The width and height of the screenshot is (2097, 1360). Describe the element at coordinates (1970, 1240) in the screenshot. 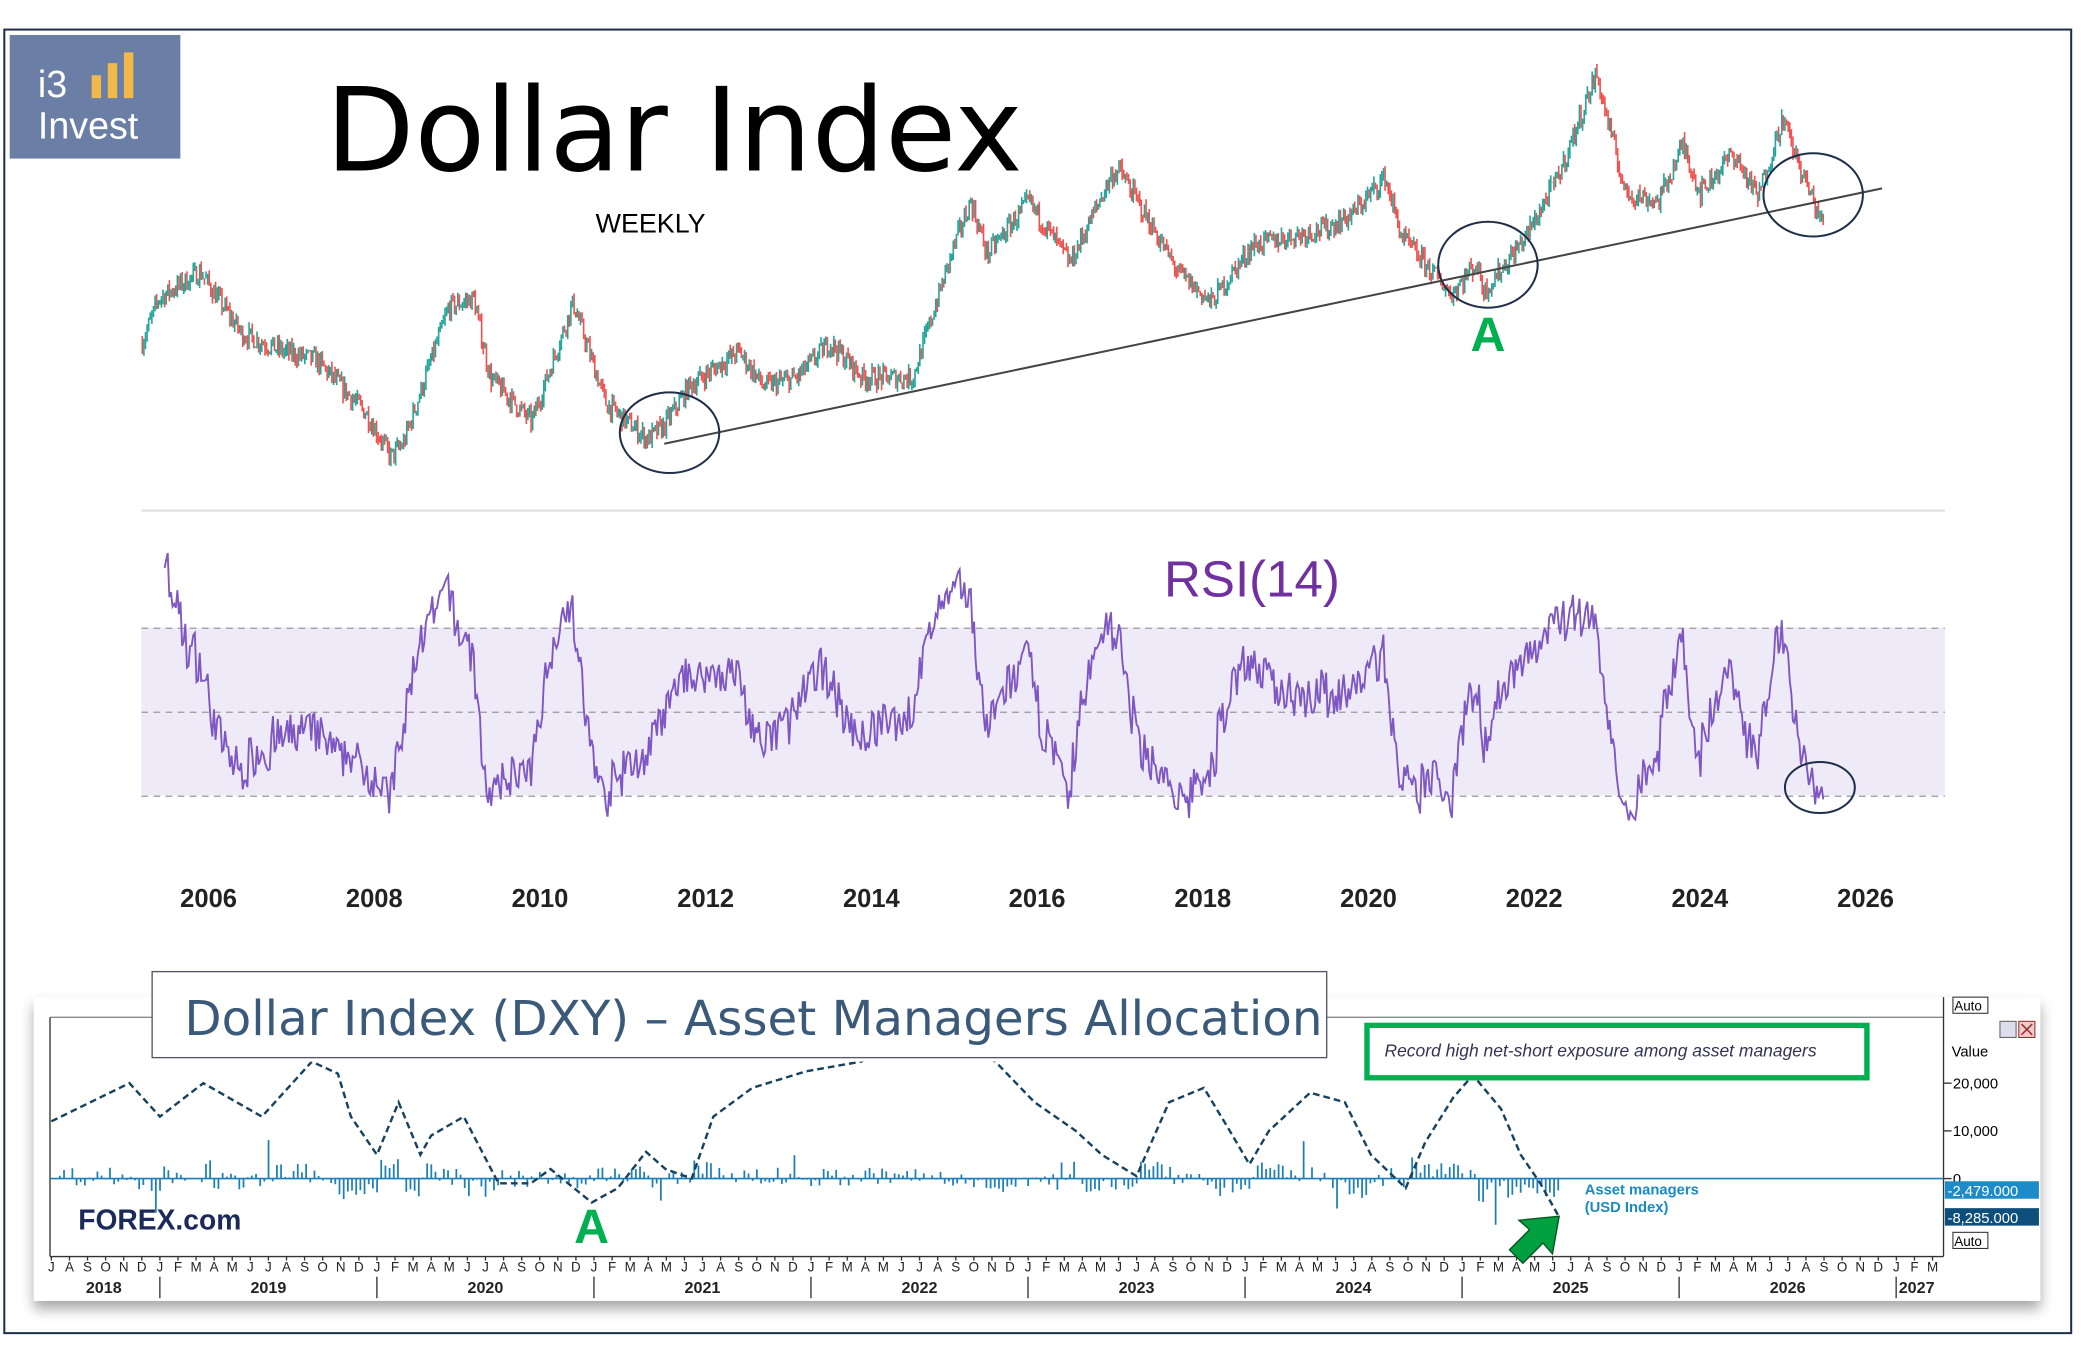

I see `auto-button-bottom` at that location.